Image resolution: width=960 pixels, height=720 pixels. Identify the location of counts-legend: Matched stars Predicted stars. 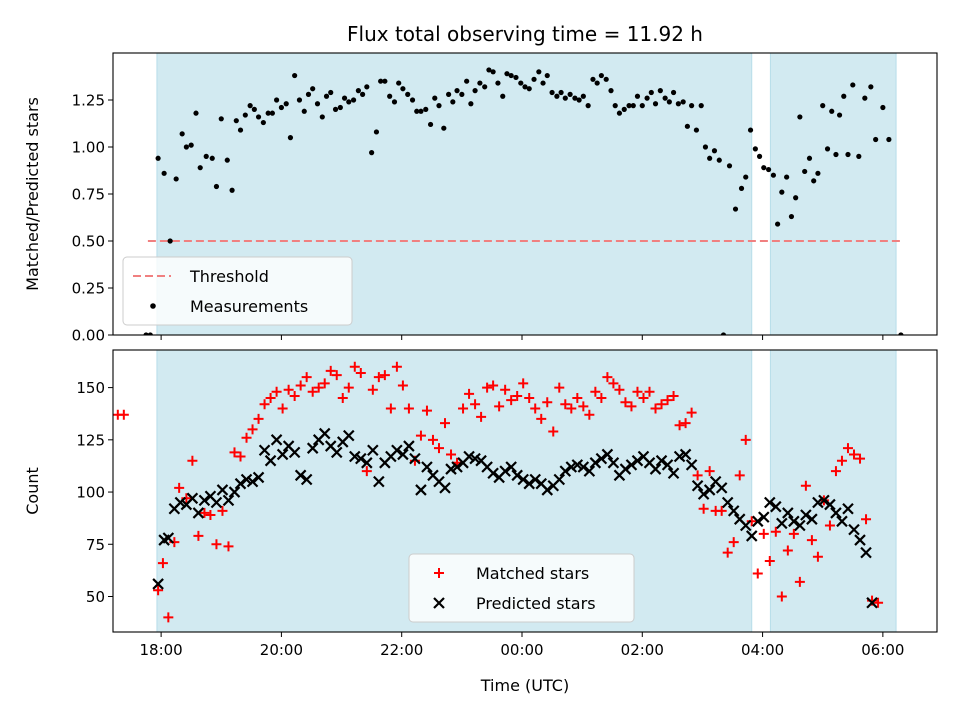
(521, 588).